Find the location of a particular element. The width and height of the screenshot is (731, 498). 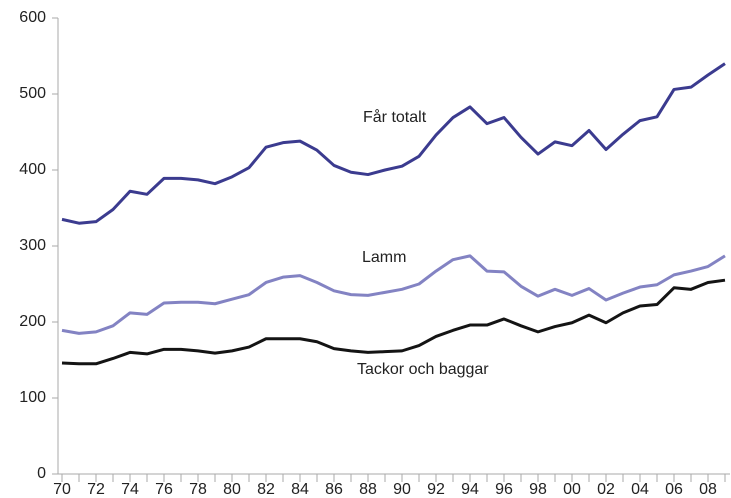

x-tick-label: 96 is located at coordinates (504, 489).